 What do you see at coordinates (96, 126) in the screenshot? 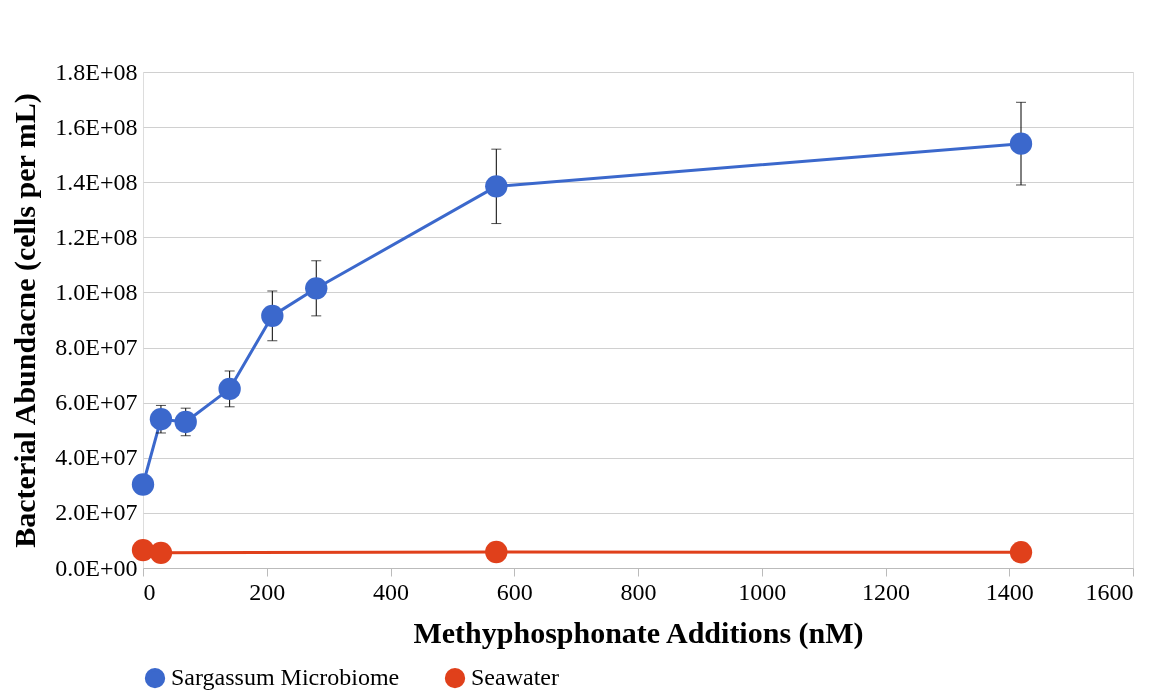
I see `y-tick-label: 1.6E+08` at bounding box center [96, 126].